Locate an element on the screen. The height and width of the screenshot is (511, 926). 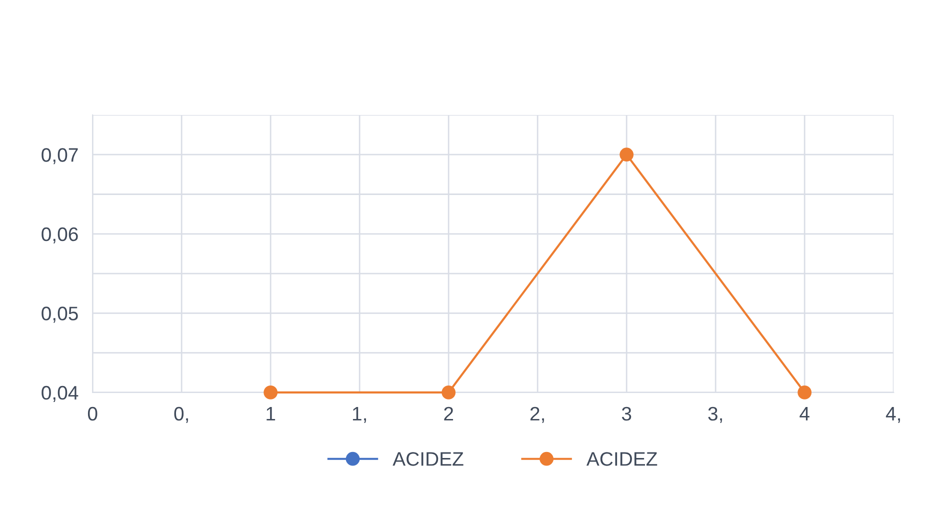
x-tick-label: 0 is located at coordinates (93, 413).